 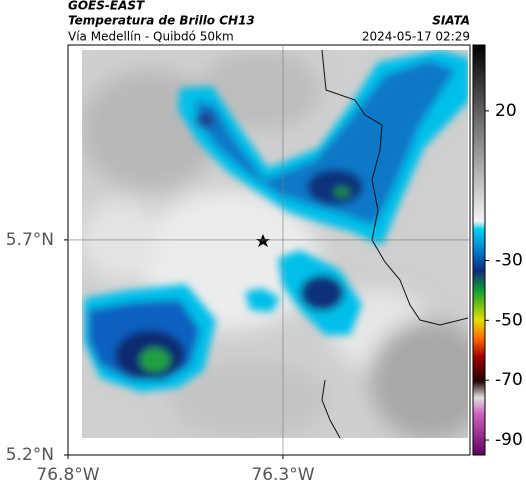 I want to click on colorbar, so click(x=479, y=250).